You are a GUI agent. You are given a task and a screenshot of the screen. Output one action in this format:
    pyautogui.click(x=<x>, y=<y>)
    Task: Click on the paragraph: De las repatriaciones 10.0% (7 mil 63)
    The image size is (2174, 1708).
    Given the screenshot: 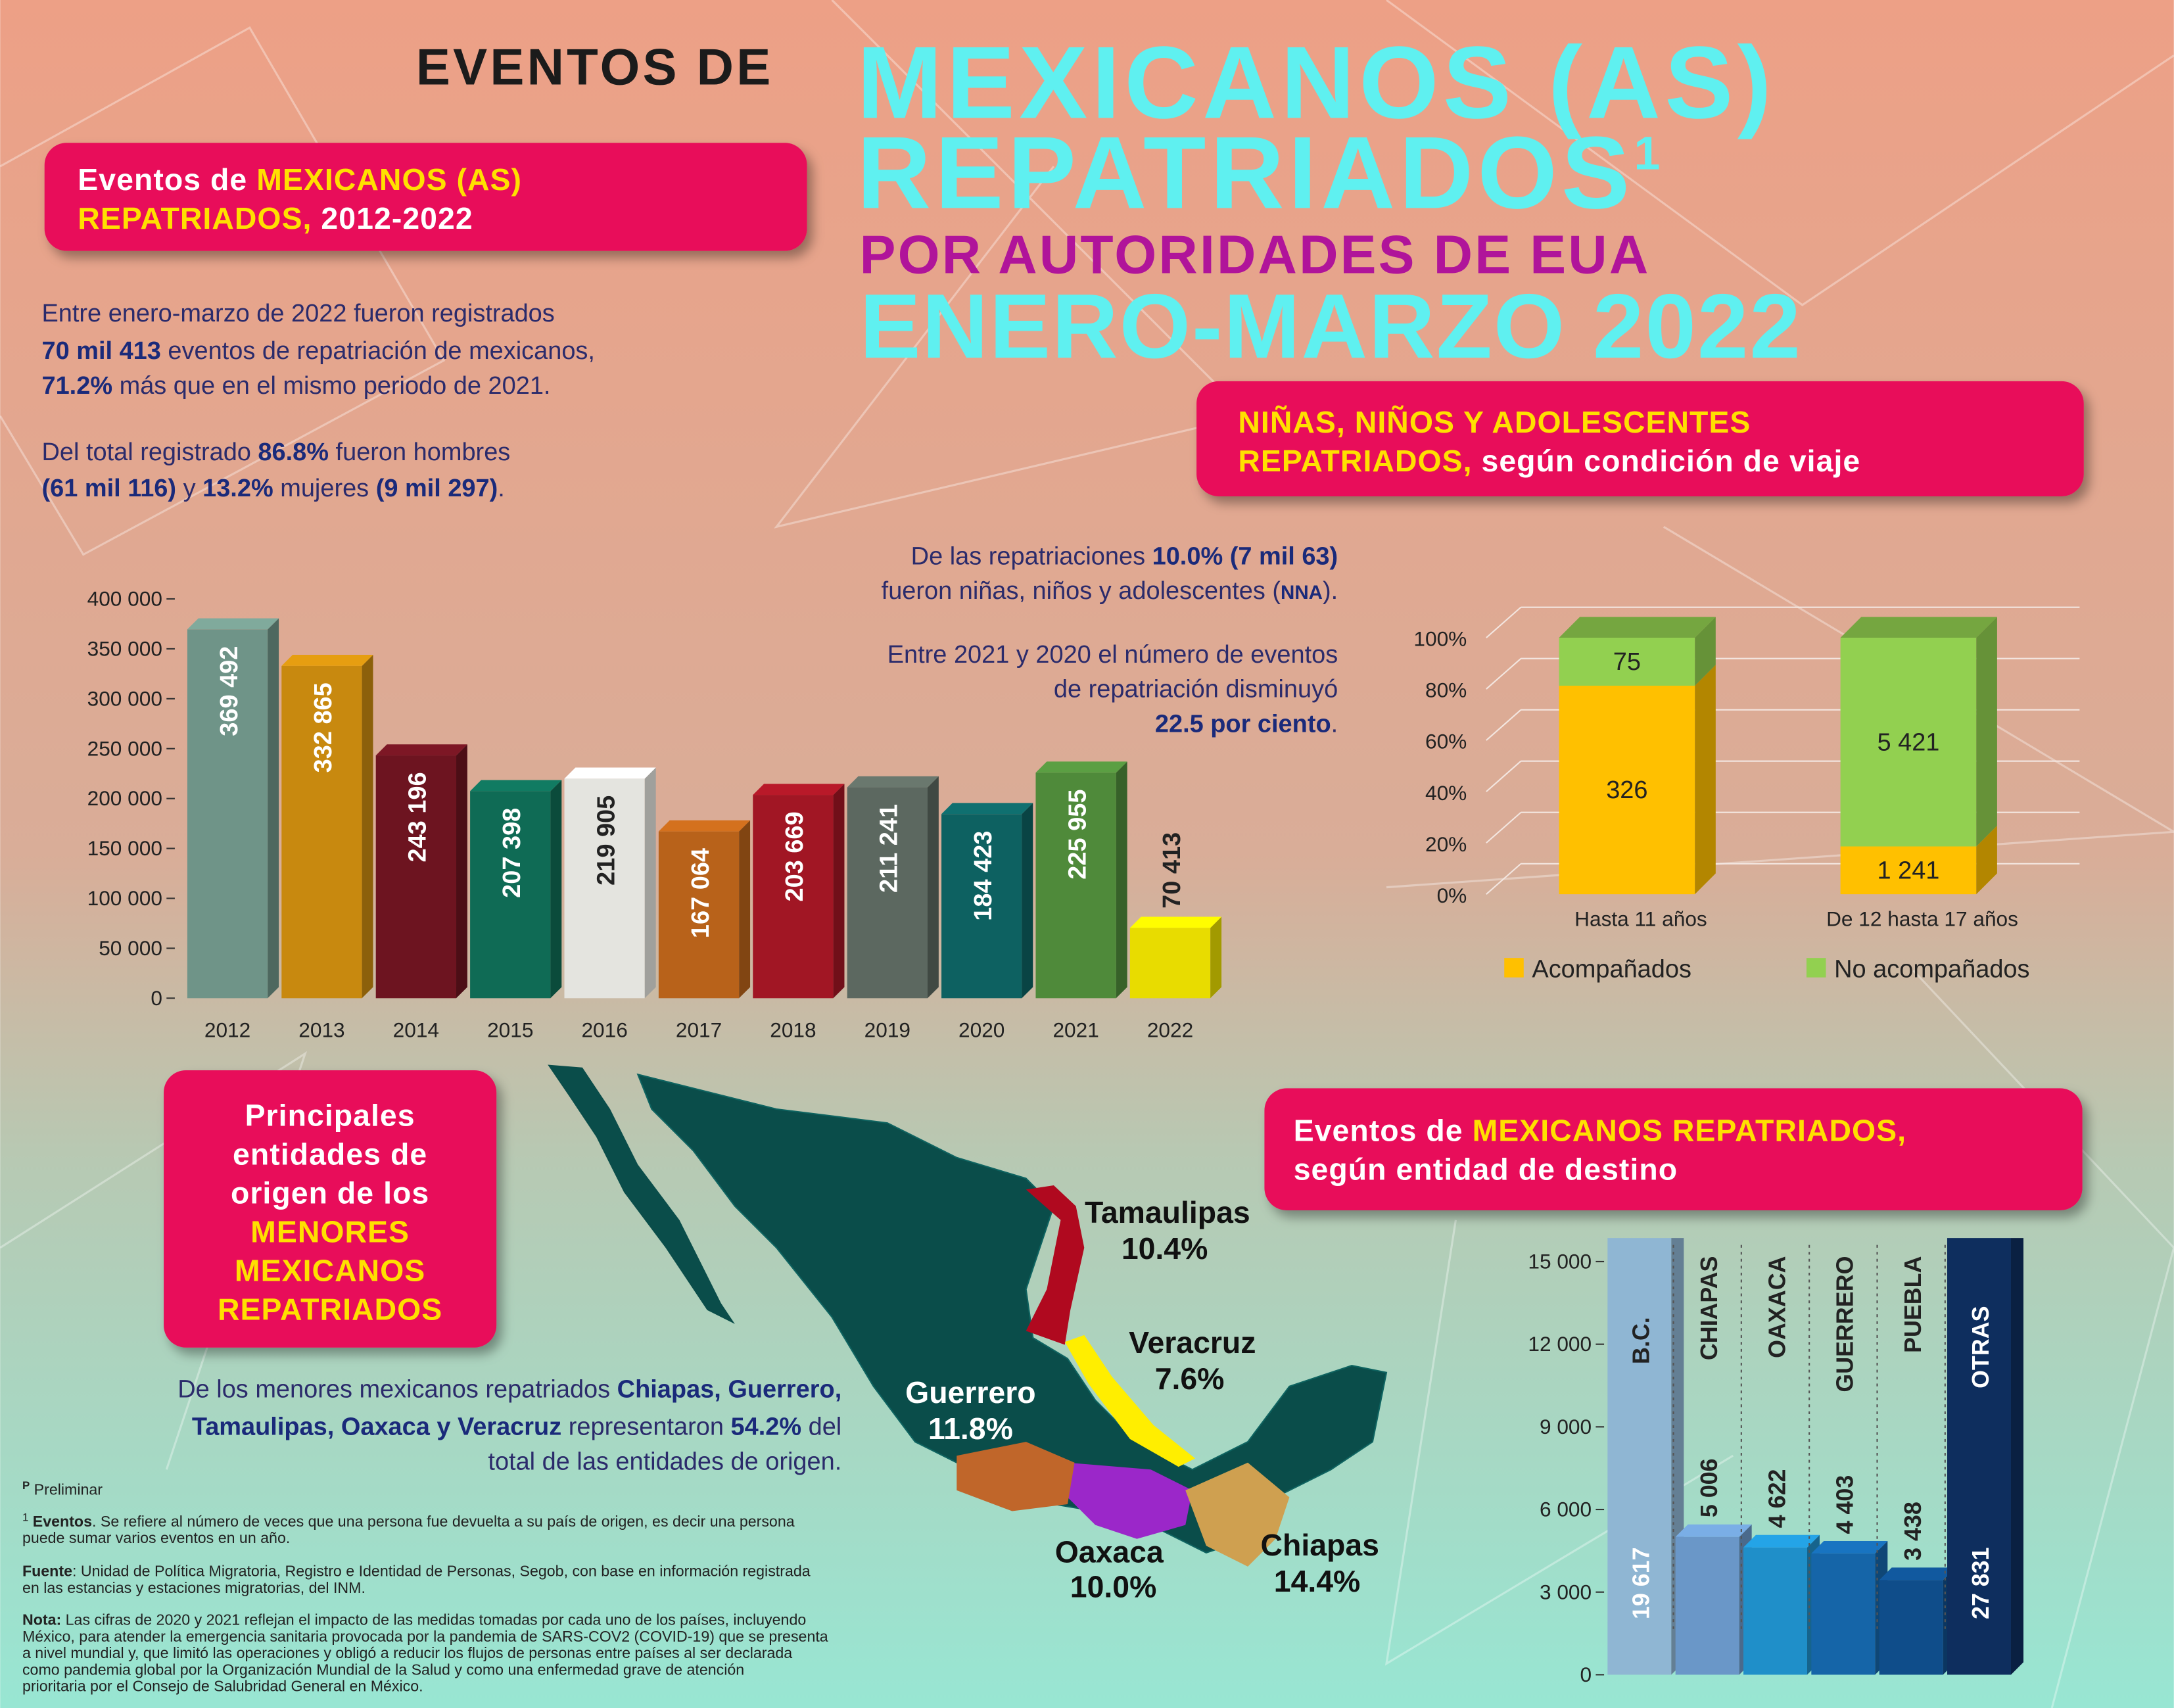 What is the action you would take?
    pyautogui.click(x=1124, y=556)
    